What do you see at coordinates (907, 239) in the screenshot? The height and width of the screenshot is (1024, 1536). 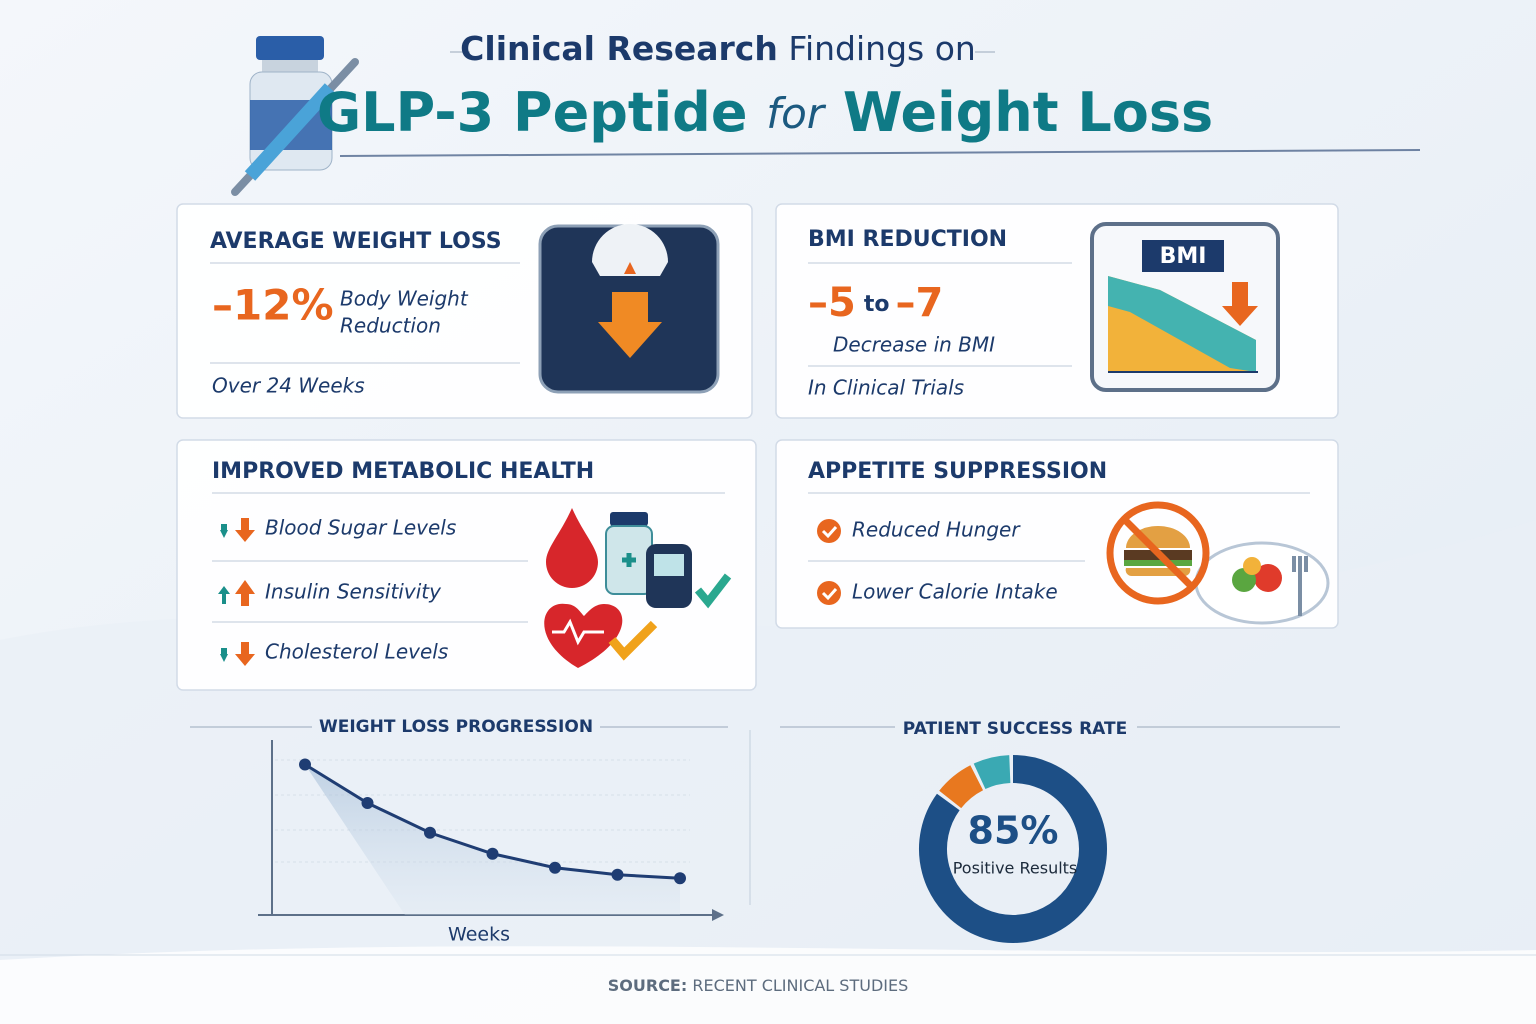 I see `card-title: BMI REDUCTION` at bounding box center [907, 239].